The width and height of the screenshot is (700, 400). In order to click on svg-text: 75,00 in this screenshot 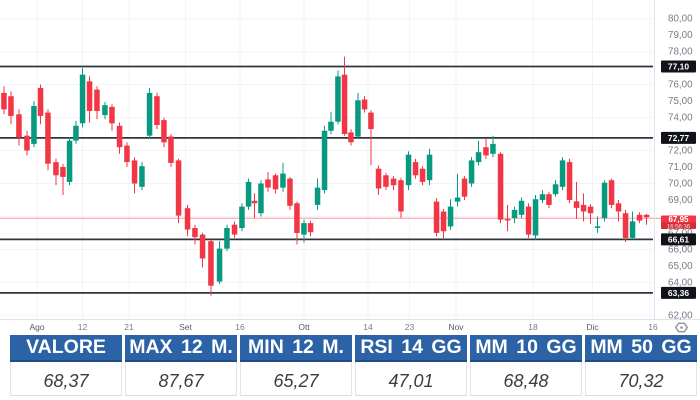, I will do `click(680, 101)`.